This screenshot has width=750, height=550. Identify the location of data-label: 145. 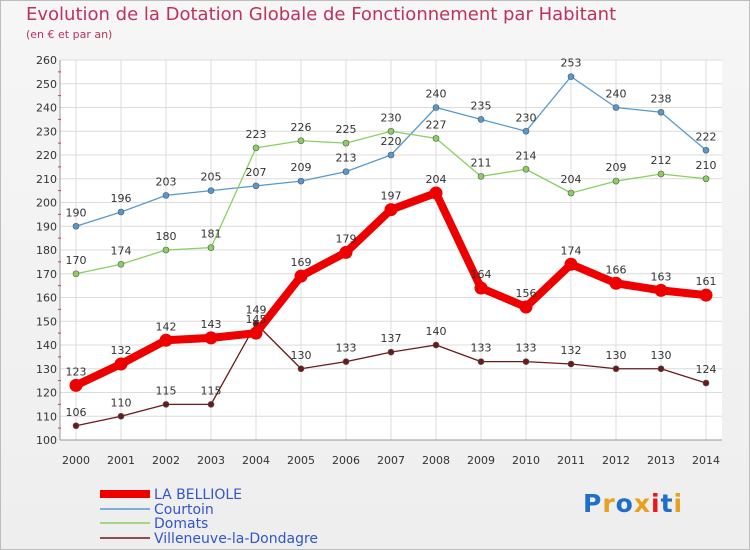
(256, 319).